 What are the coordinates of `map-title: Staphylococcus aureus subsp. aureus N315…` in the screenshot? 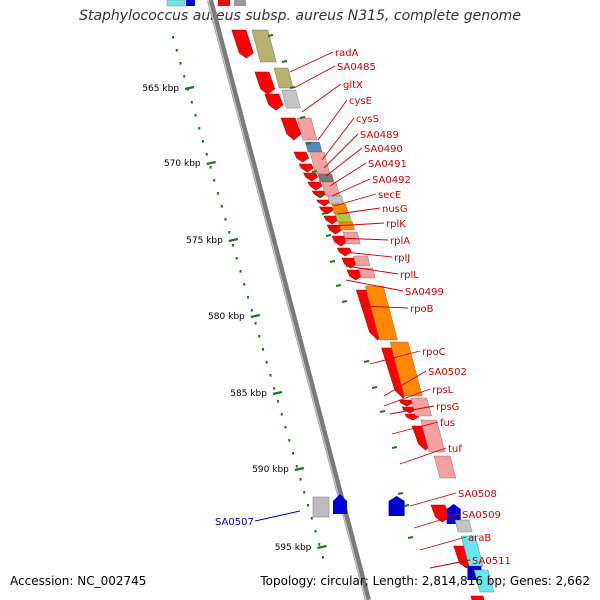 It's located at (300, 16).